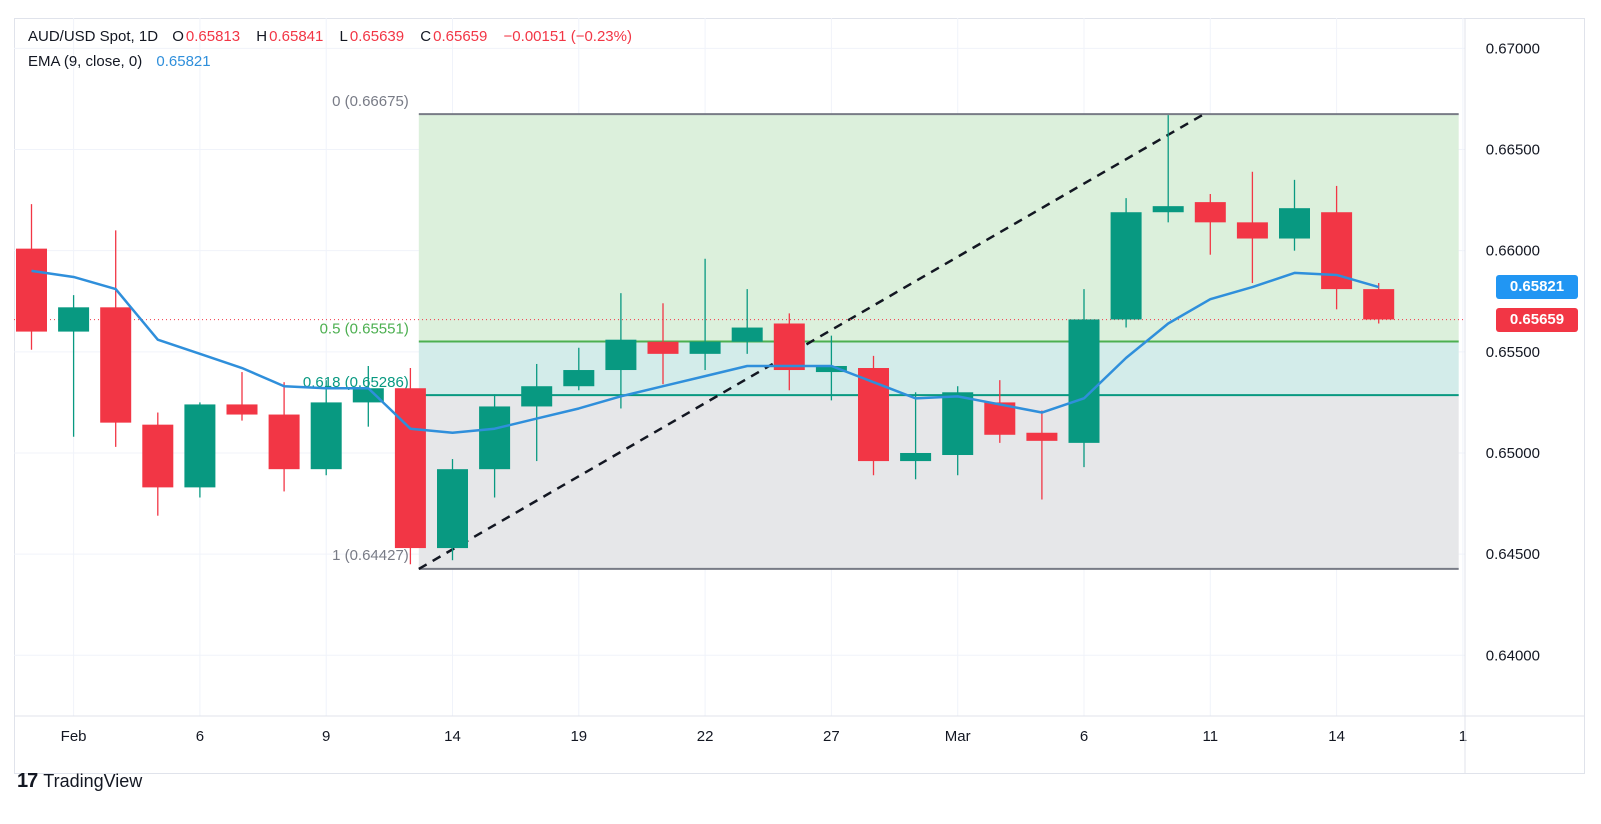 The image size is (1601, 824). I want to click on x-tick-label: 1, so click(1463, 736).